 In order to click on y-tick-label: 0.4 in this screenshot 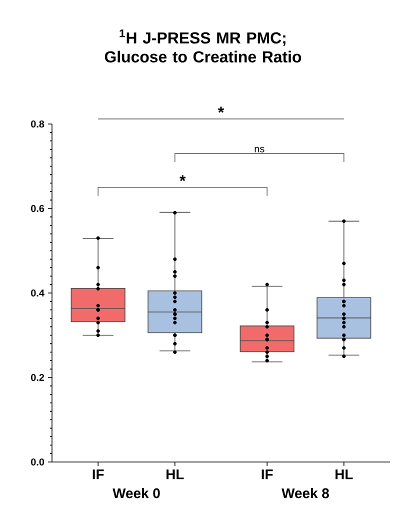, I will do `click(37, 293)`.